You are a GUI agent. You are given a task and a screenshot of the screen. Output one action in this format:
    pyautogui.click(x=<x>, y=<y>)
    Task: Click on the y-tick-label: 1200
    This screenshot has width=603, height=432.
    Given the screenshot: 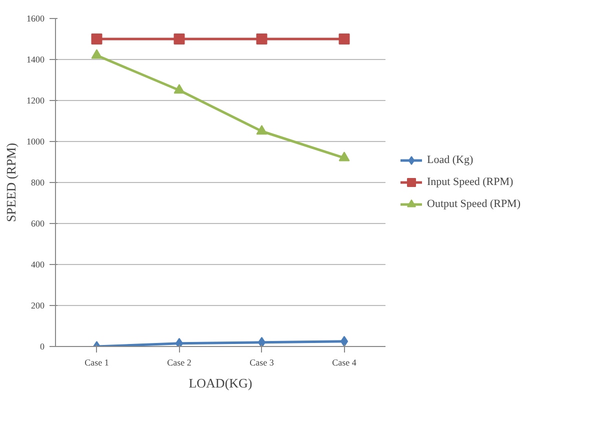 What is the action you would take?
    pyautogui.click(x=35, y=101)
    